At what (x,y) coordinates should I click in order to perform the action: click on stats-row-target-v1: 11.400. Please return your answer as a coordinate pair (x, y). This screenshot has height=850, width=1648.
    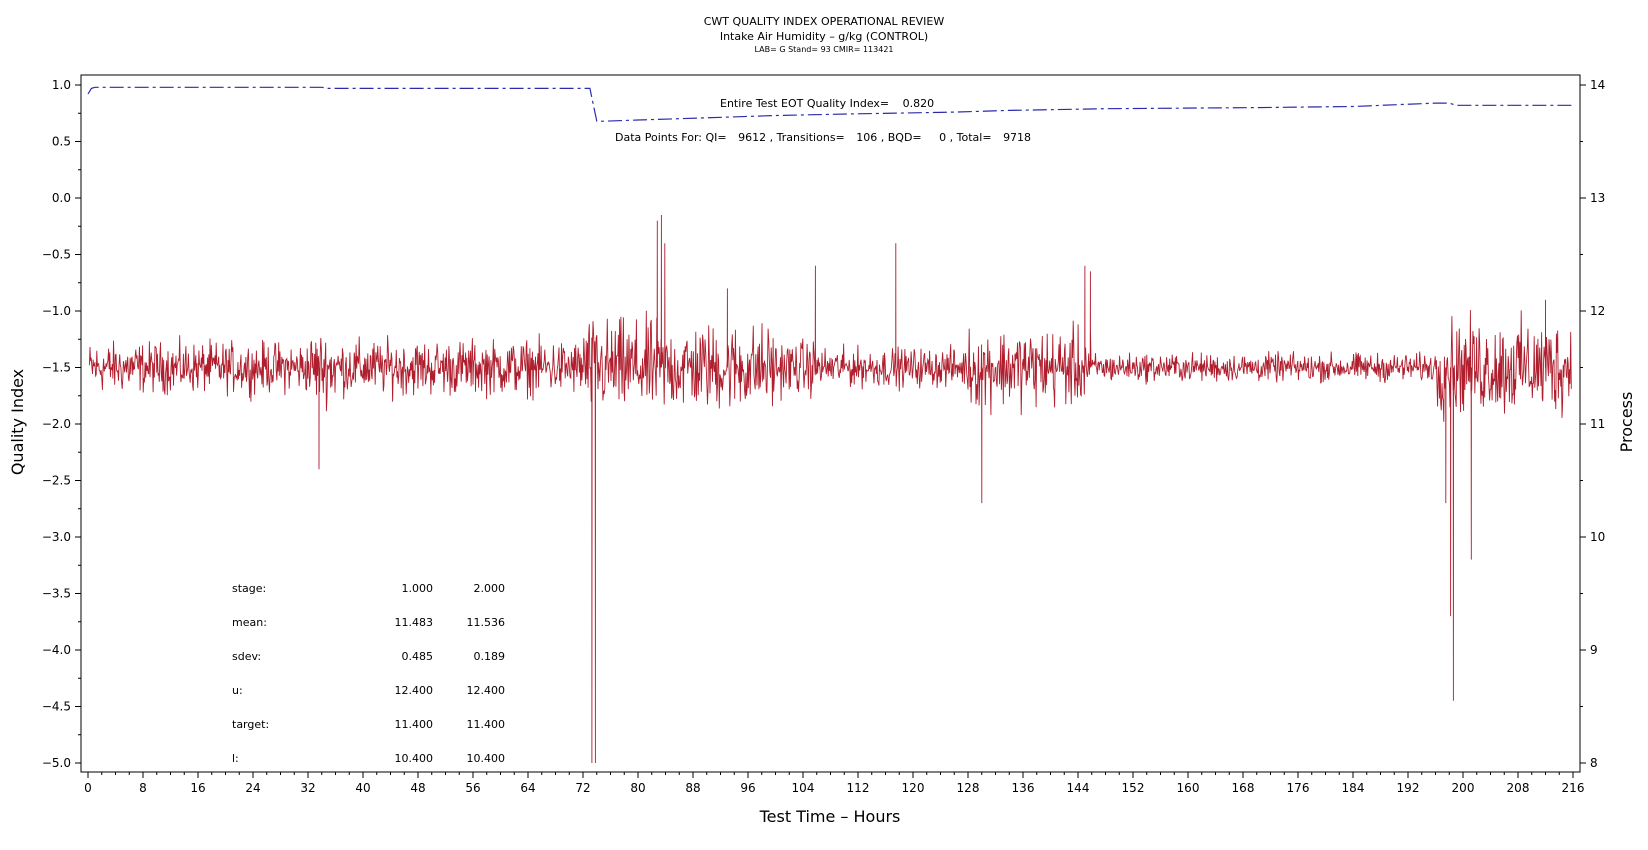
    Looking at the image, I should click on (414, 724).